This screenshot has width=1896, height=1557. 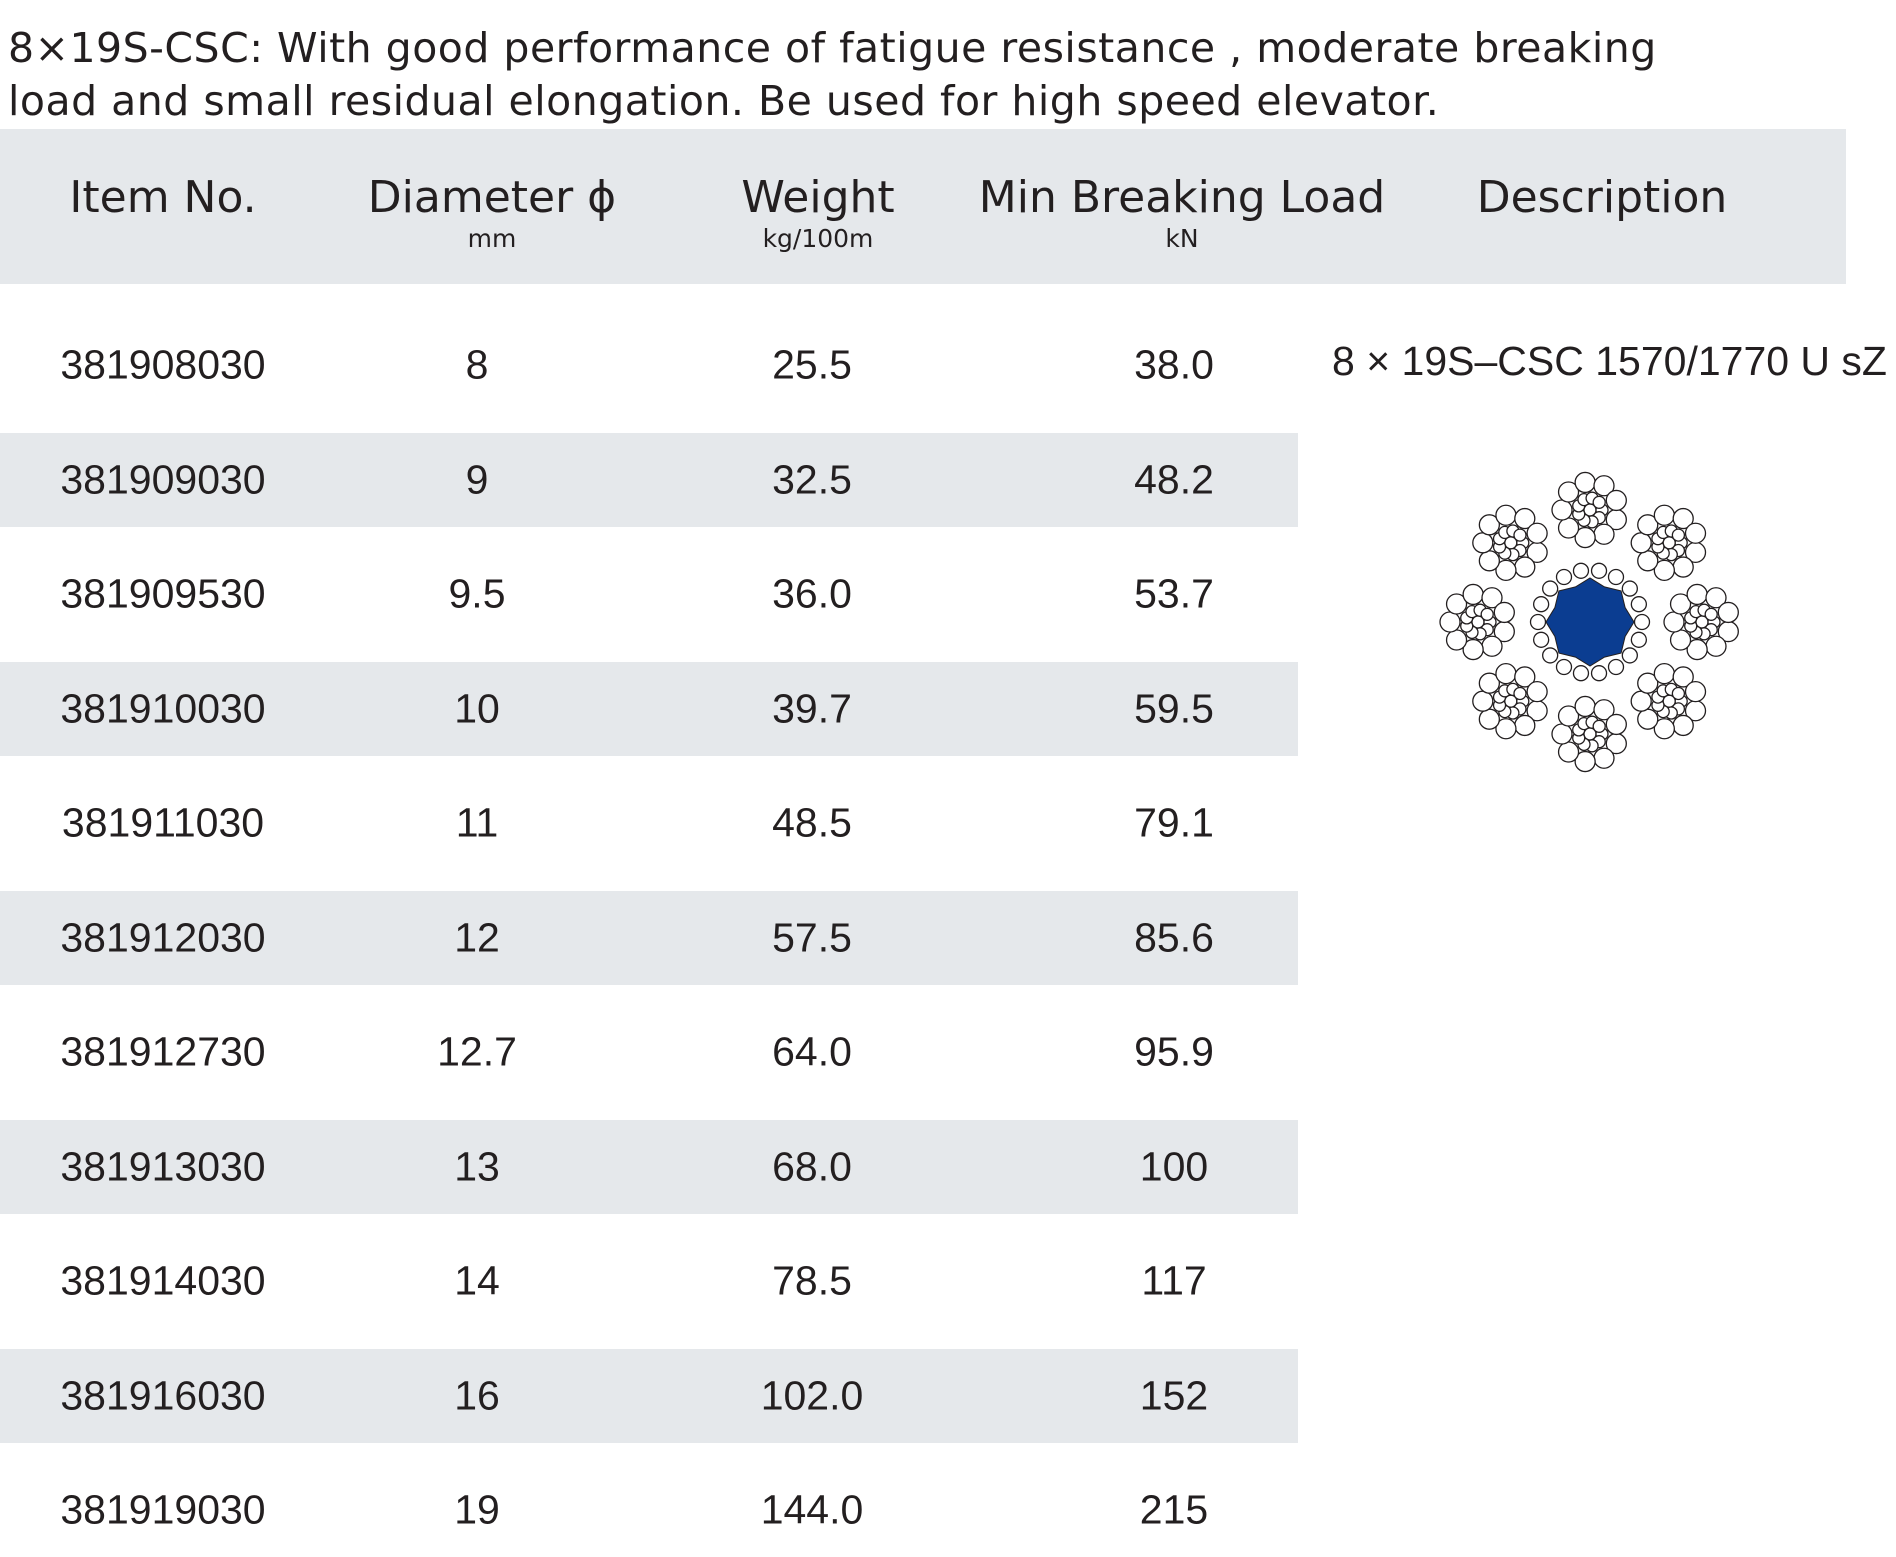 What do you see at coordinates (1174, 937) in the screenshot?
I see `min-breaking-load-cell: 85.6` at bounding box center [1174, 937].